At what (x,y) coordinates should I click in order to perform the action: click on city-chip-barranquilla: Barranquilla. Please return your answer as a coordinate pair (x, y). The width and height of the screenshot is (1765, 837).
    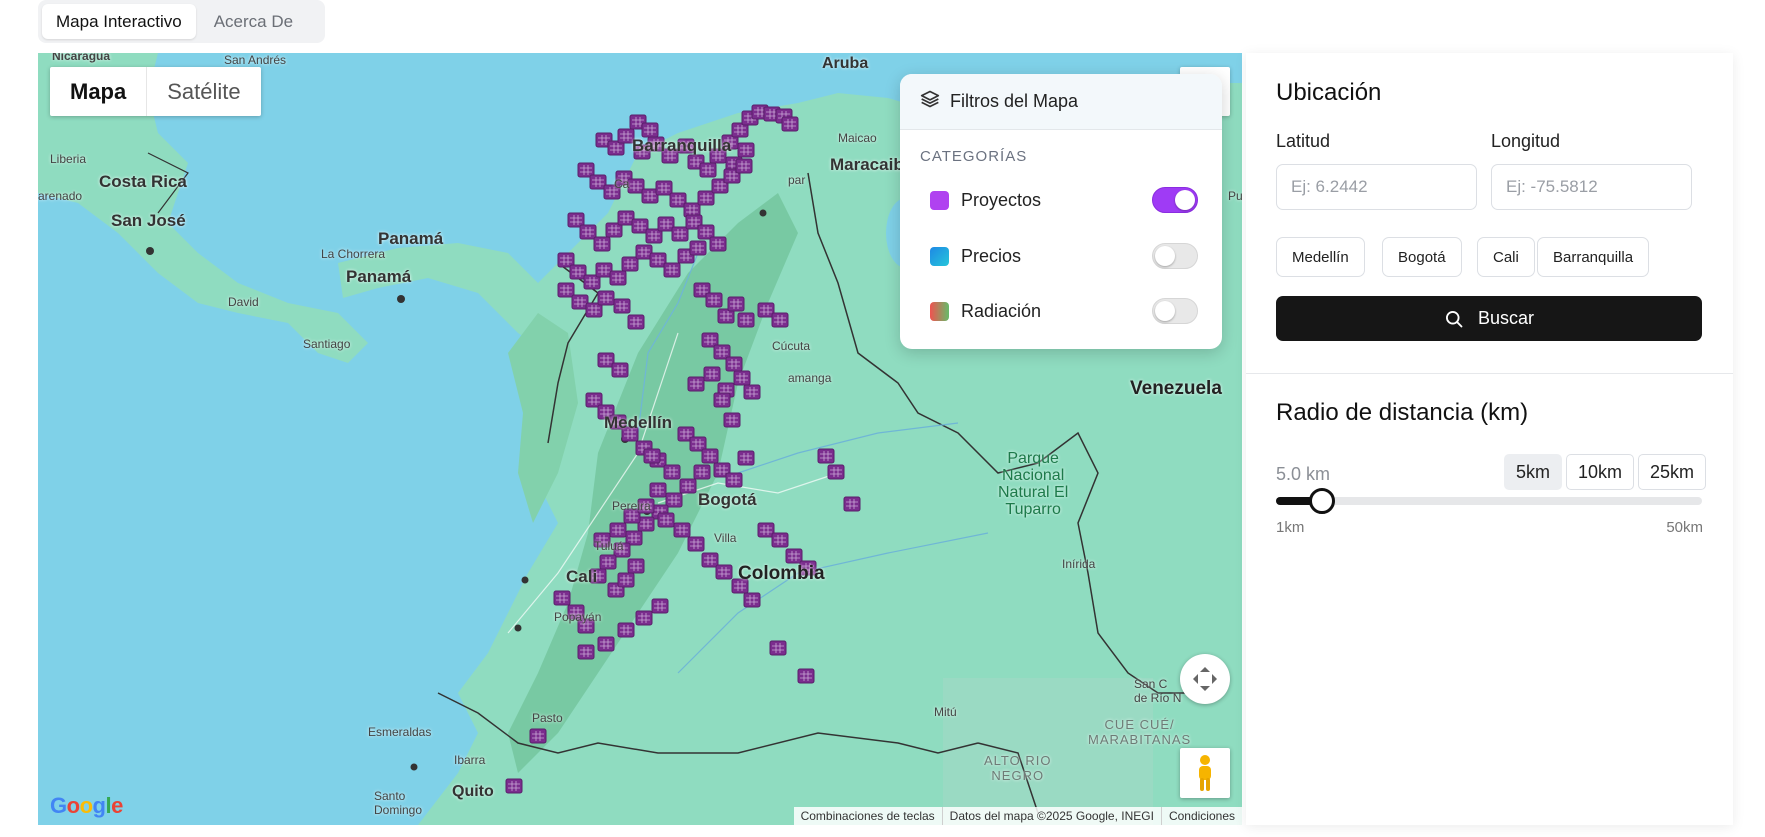
    Looking at the image, I should click on (1593, 257).